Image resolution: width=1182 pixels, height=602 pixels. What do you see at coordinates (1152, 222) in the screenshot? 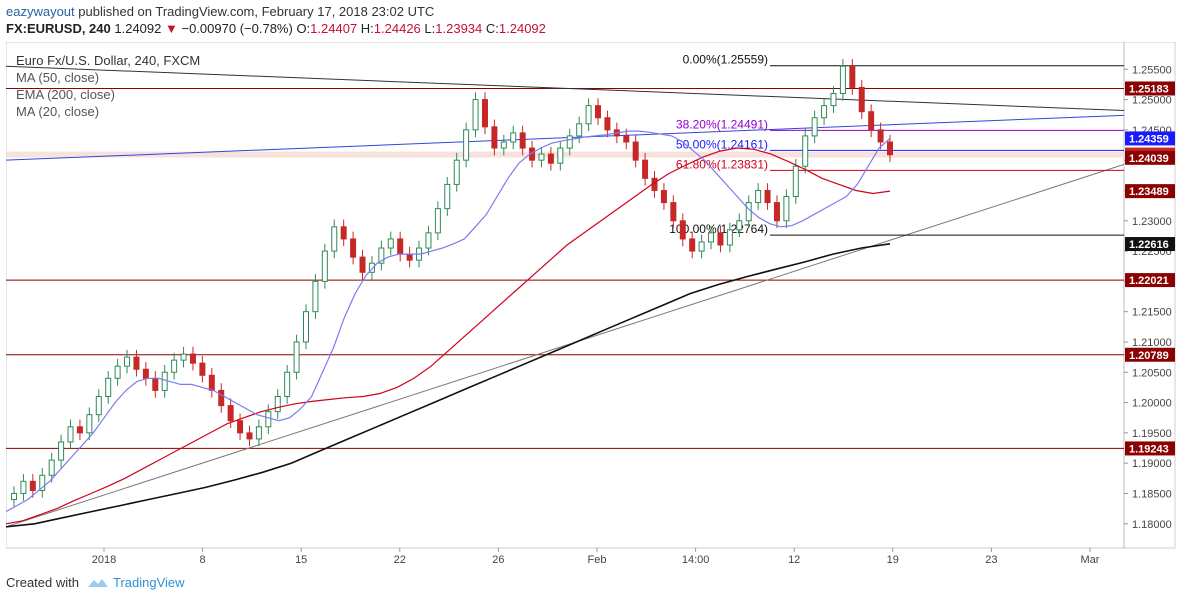
I see `y-tick-label: 1.23000` at bounding box center [1152, 222].